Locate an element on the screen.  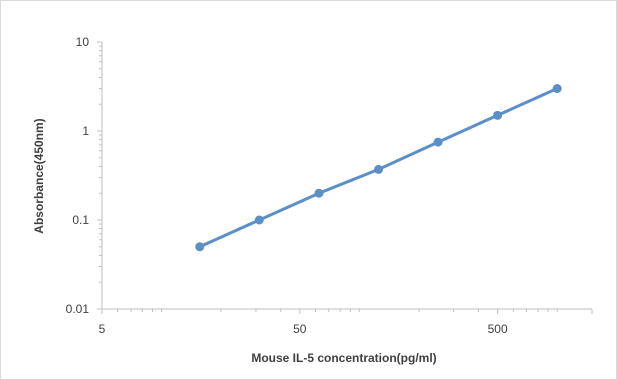
x-axis-title: Mouse IL-5 concentration(pg/ml) is located at coordinates (343, 358).